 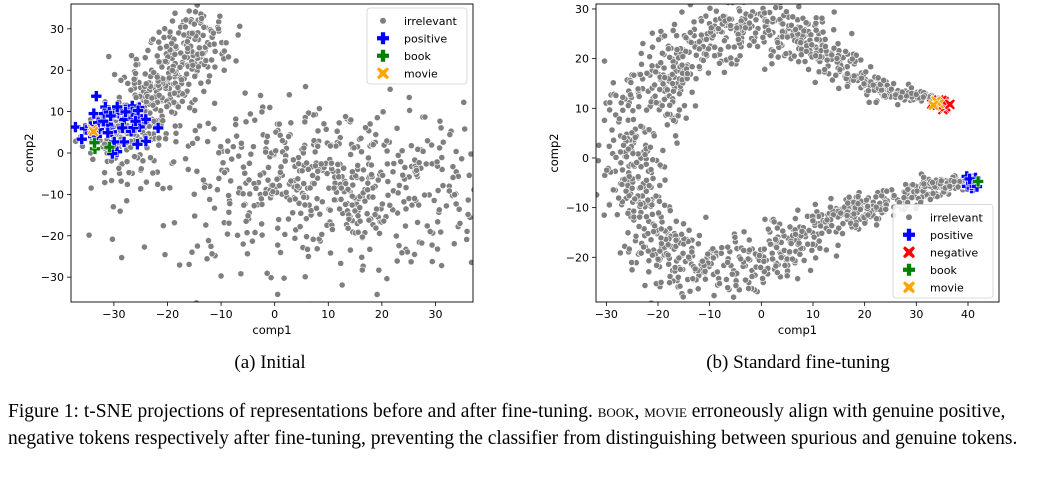 I want to click on x-tick-label: 20, so click(x=865, y=314).